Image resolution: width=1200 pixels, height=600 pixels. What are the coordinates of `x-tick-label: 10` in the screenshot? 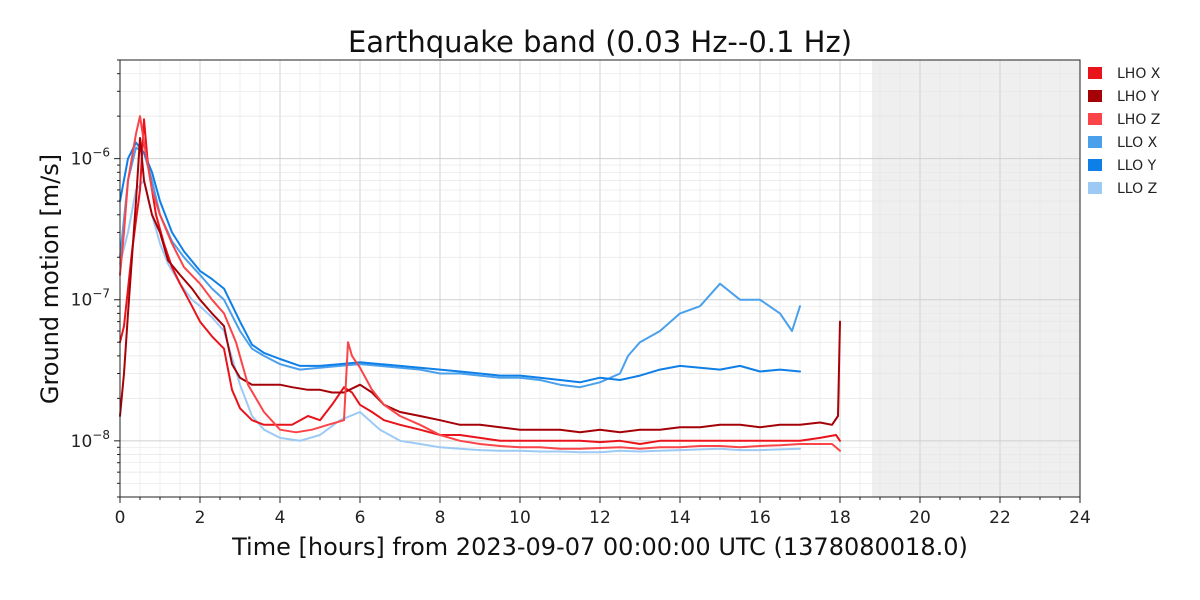 It's located at (520, 518).